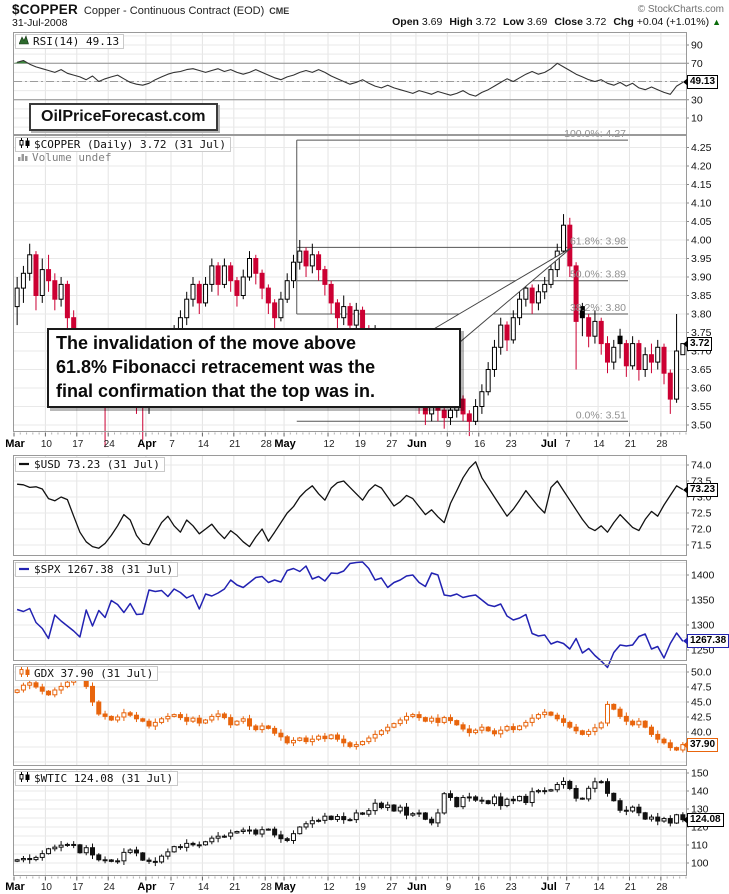 The image size is (729, 894). Describe the element at coordinates (701, 673) in the screenshot. I see `gdx-axis-label: 50.0` at that location.